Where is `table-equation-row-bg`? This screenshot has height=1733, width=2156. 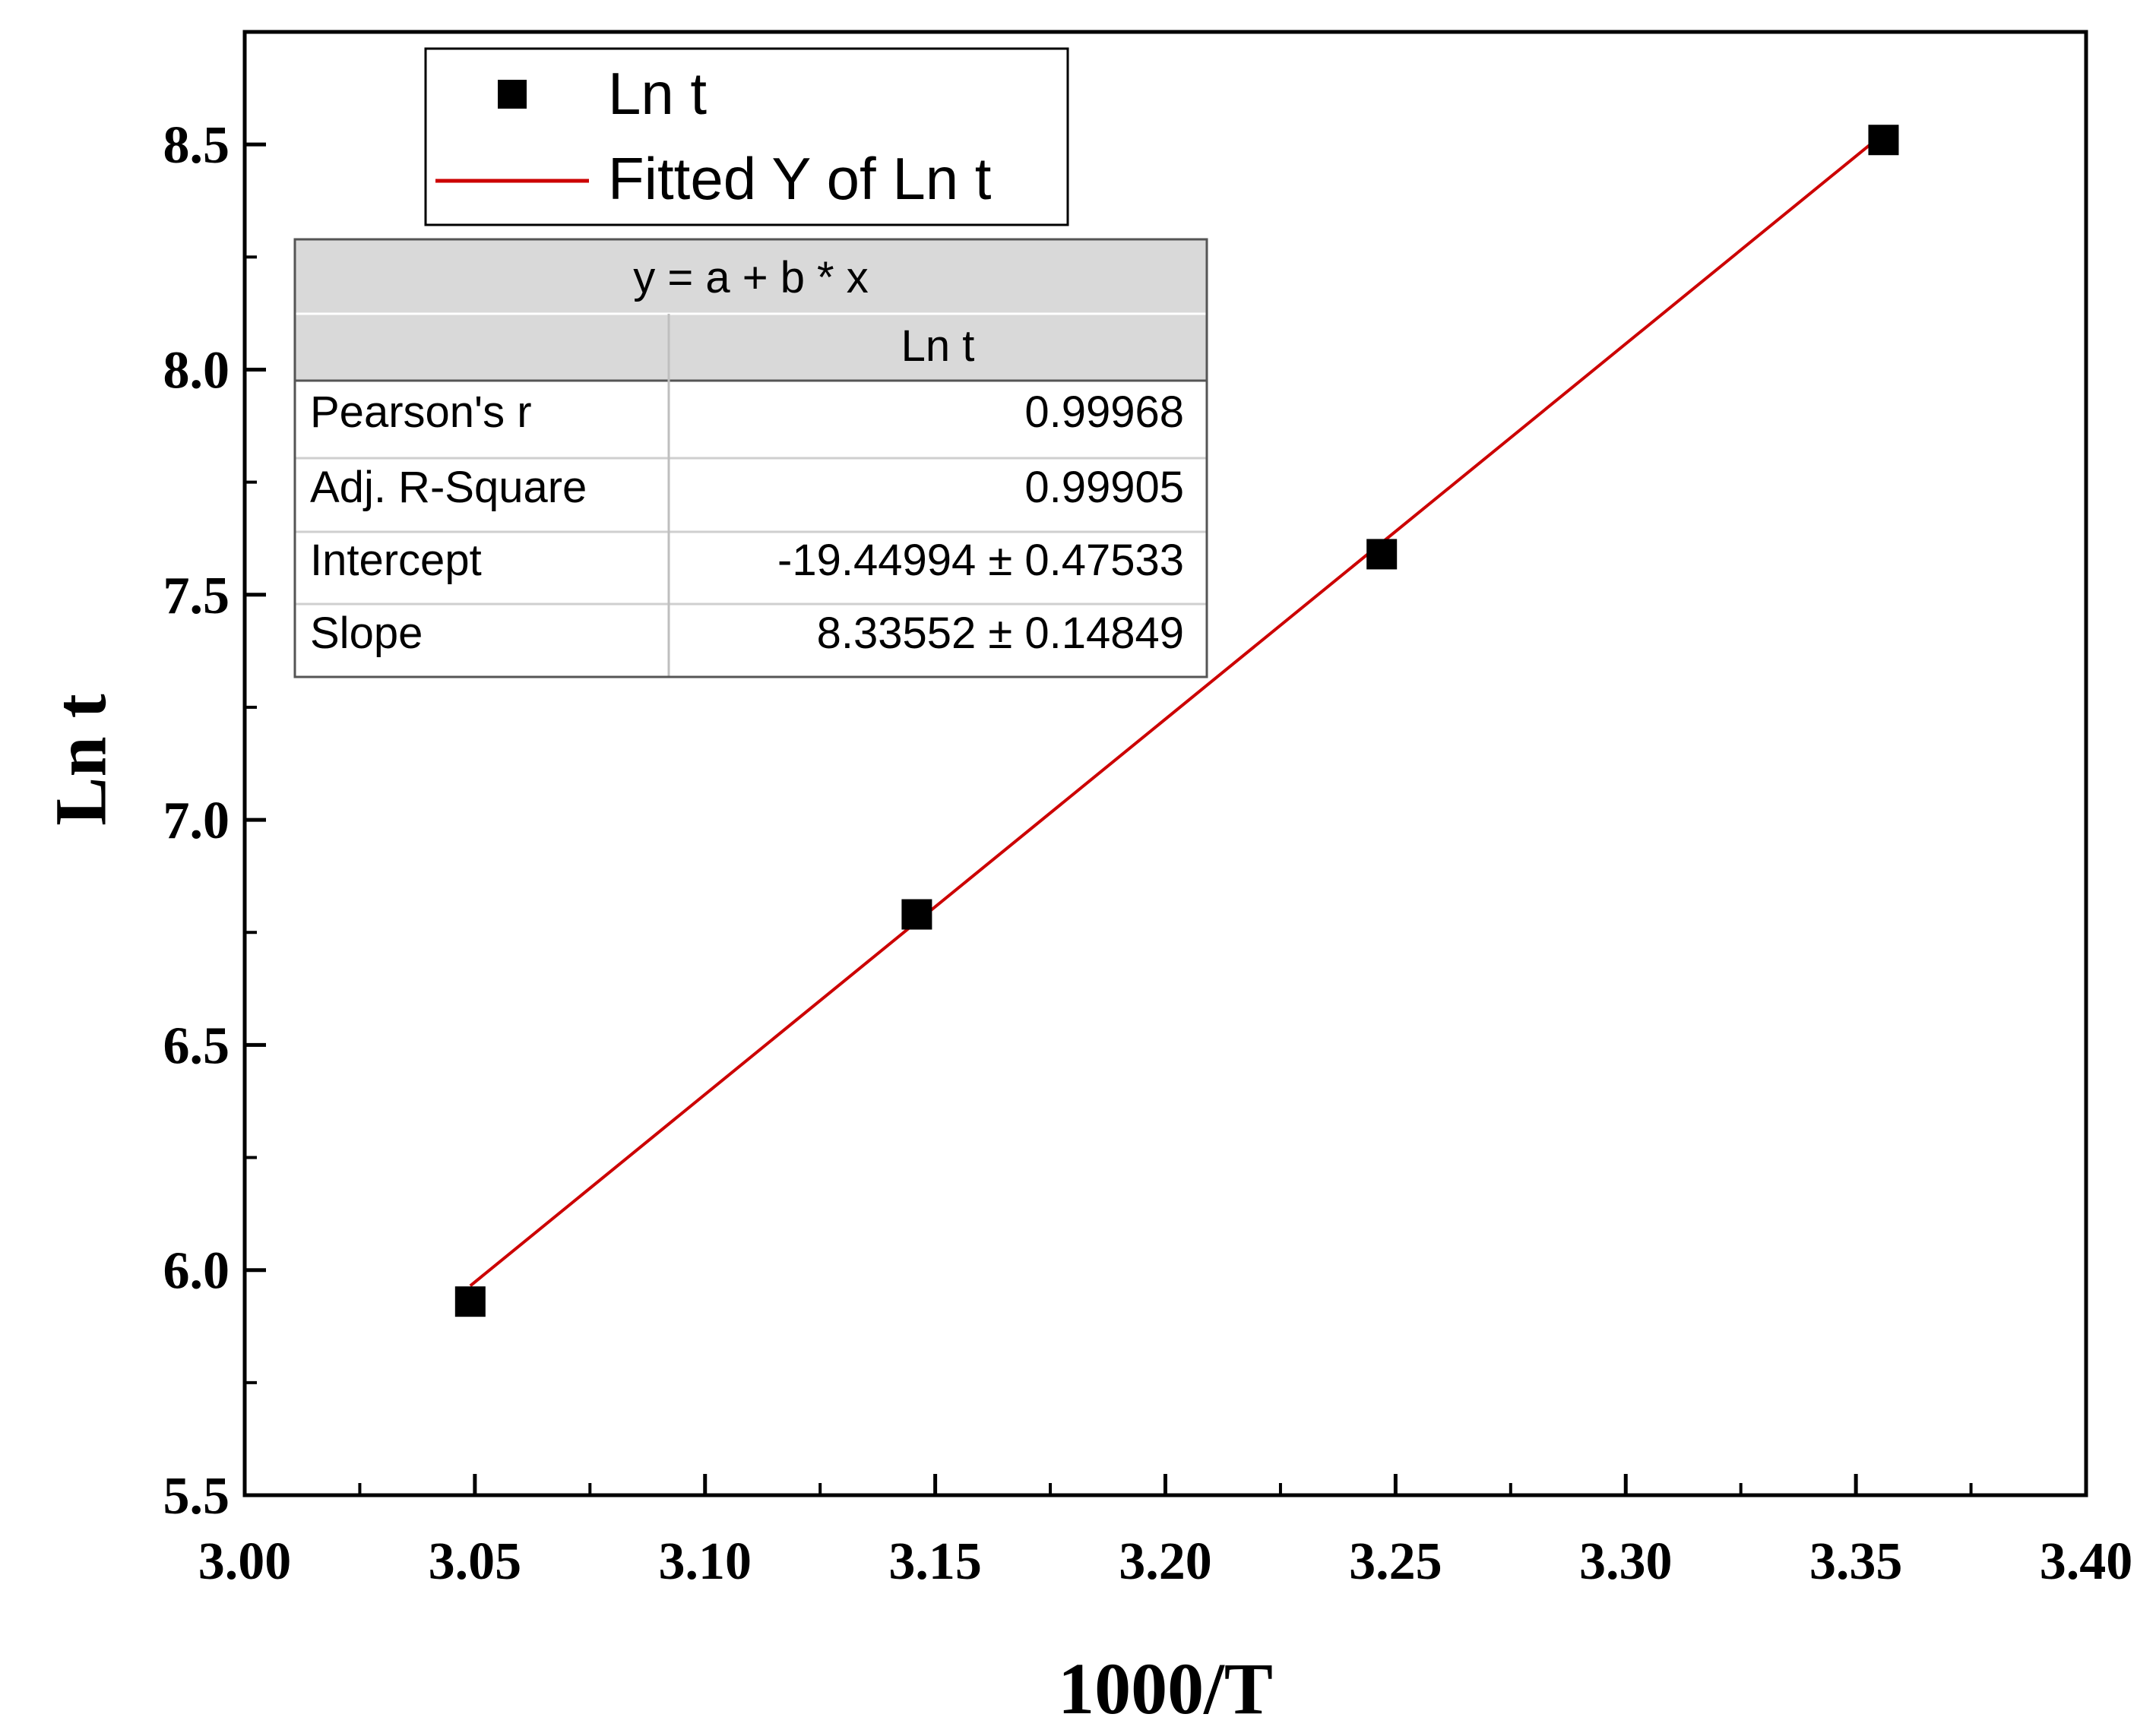
table-equation-row-bg is located at coordinates (751, 276).